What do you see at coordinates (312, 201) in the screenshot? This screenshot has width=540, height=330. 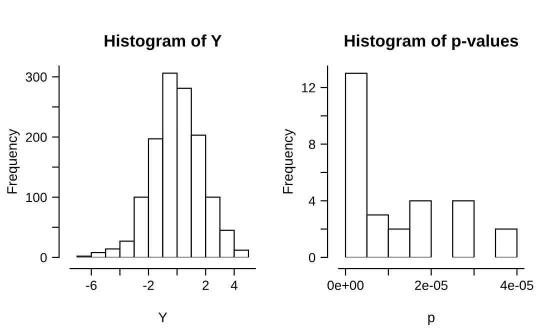 I see `y-tick-label: 4` at bounding box center [312, 201].